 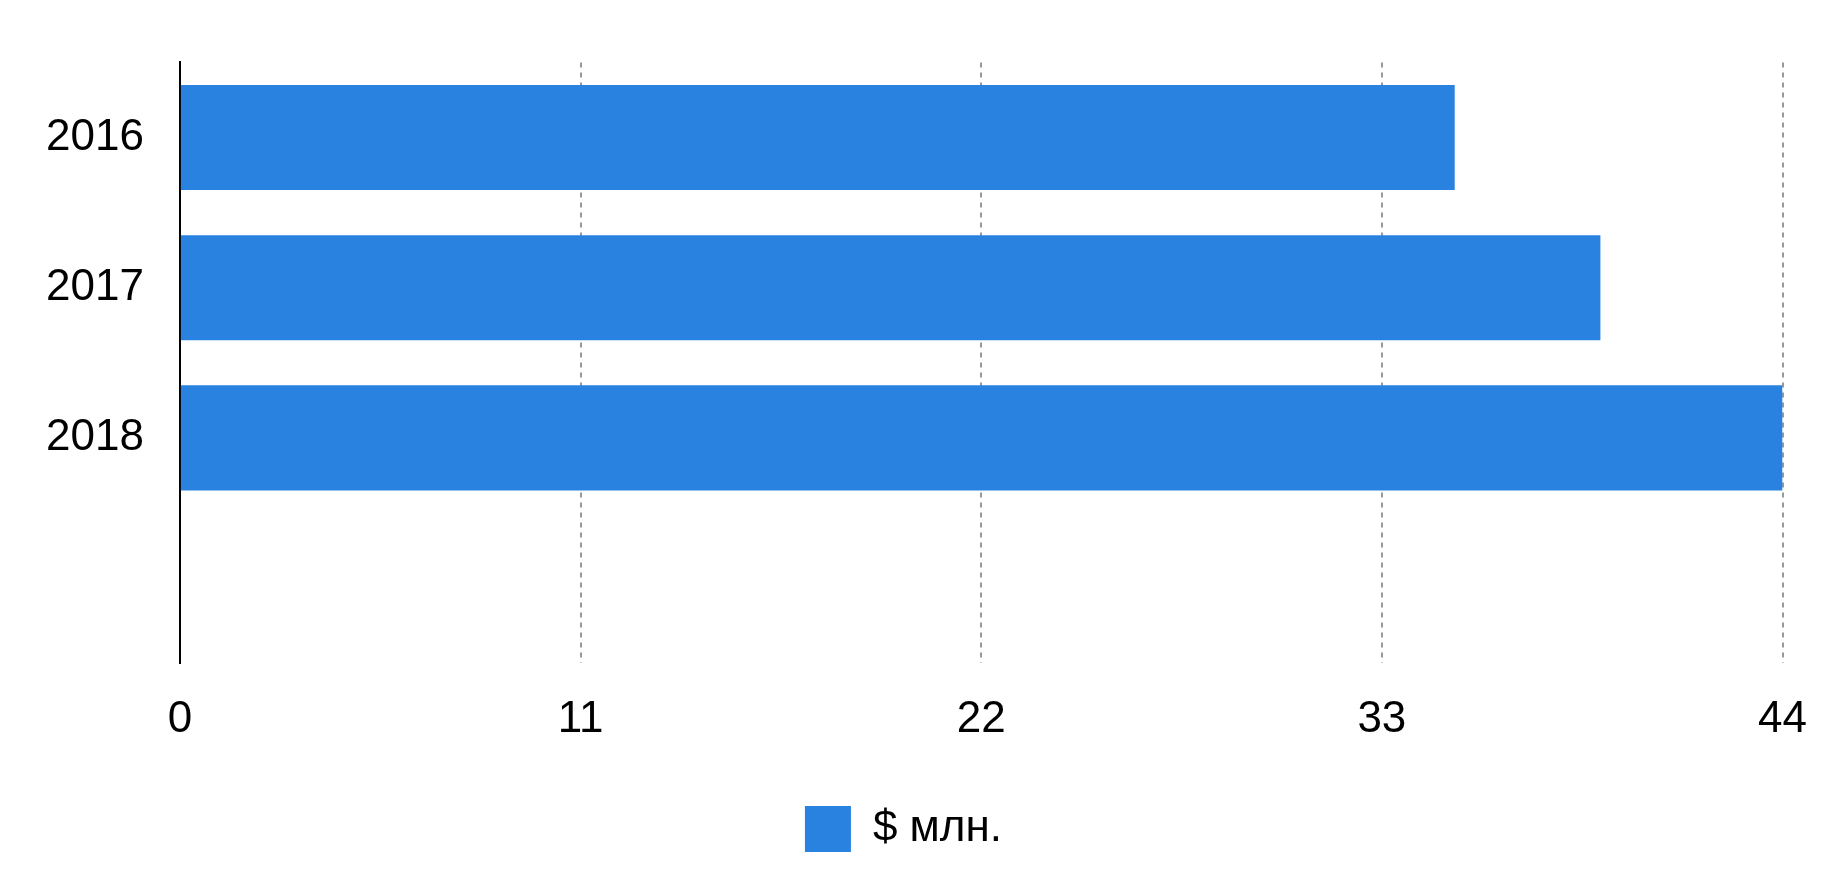 What do you see at coordinates (94, 284) in the screenshot?
I see `y-tick-label: 2017` at bounding box center [94, 284].